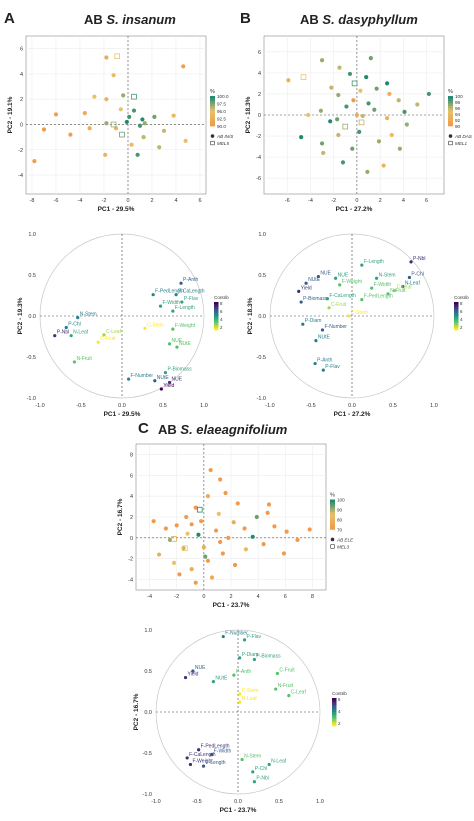 The image size is (474, 821). I want to click on c-load-y-tick-label: 0.0, so click(148, 713).